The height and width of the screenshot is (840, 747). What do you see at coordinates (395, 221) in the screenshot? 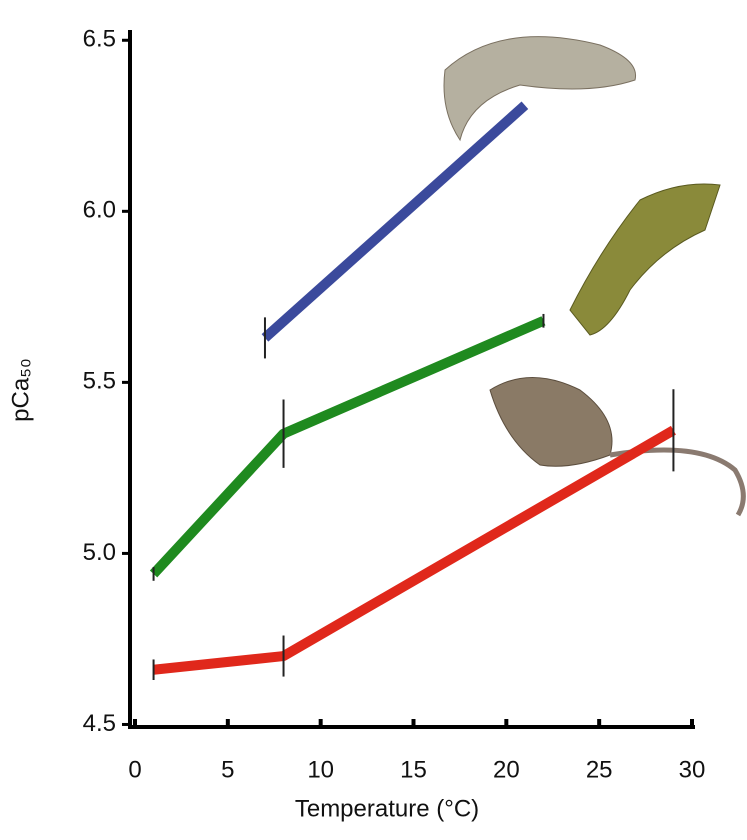
I see `series-line` at bounding box center [395, 221].